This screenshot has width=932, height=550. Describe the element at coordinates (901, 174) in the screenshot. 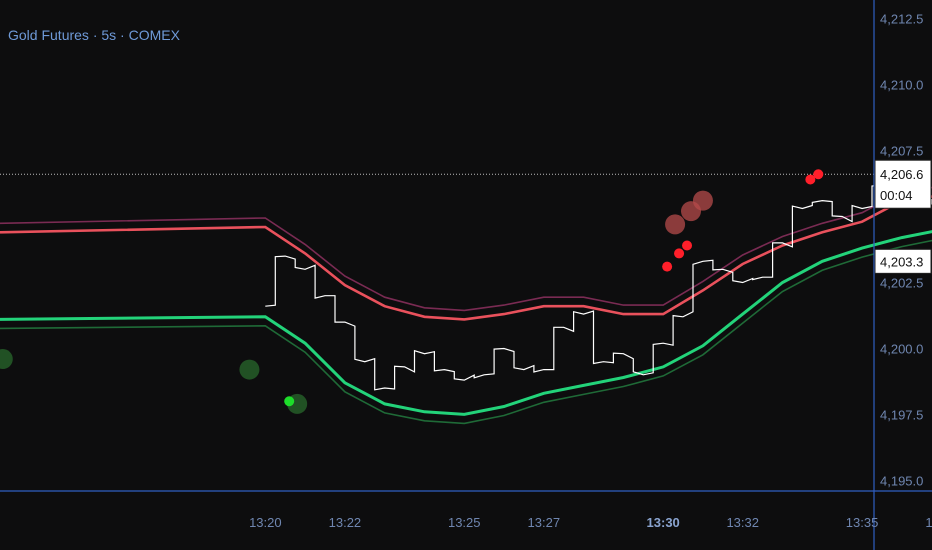

I see `current-price-text: 4,206.6` at that location.